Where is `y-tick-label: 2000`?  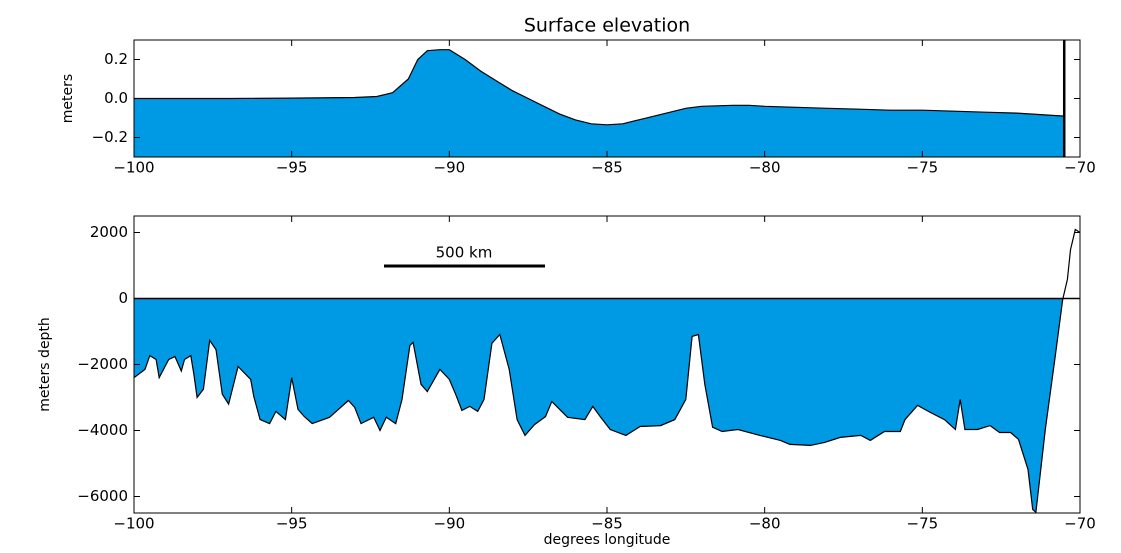 y-tick-label: 2000 is located at coordinates (109, 232).